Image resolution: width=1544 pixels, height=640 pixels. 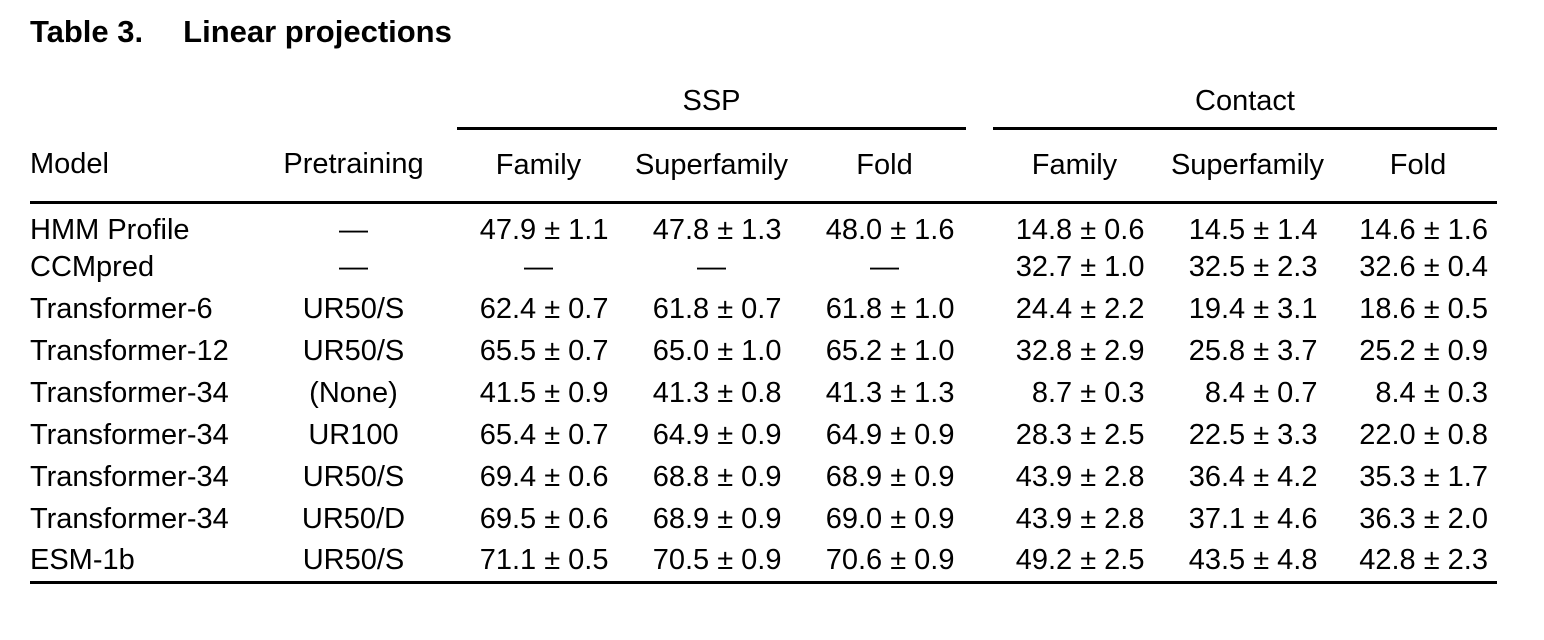 I want to click on cell-contact-fold-value: 25.2 ± 0.9, so click(x=1423, y=351).